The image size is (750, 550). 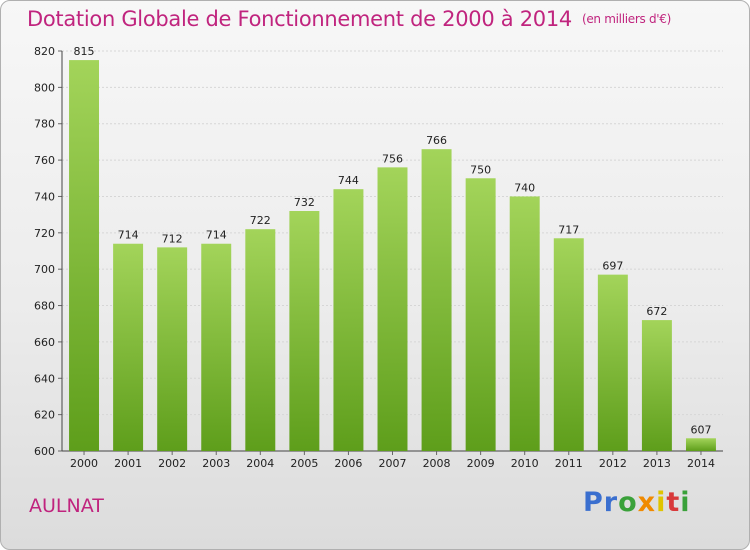 What do you see at coordinates (392, 158) in the screenshot?
I see `data-label-2007: 756` at bounding box center [392, 158].